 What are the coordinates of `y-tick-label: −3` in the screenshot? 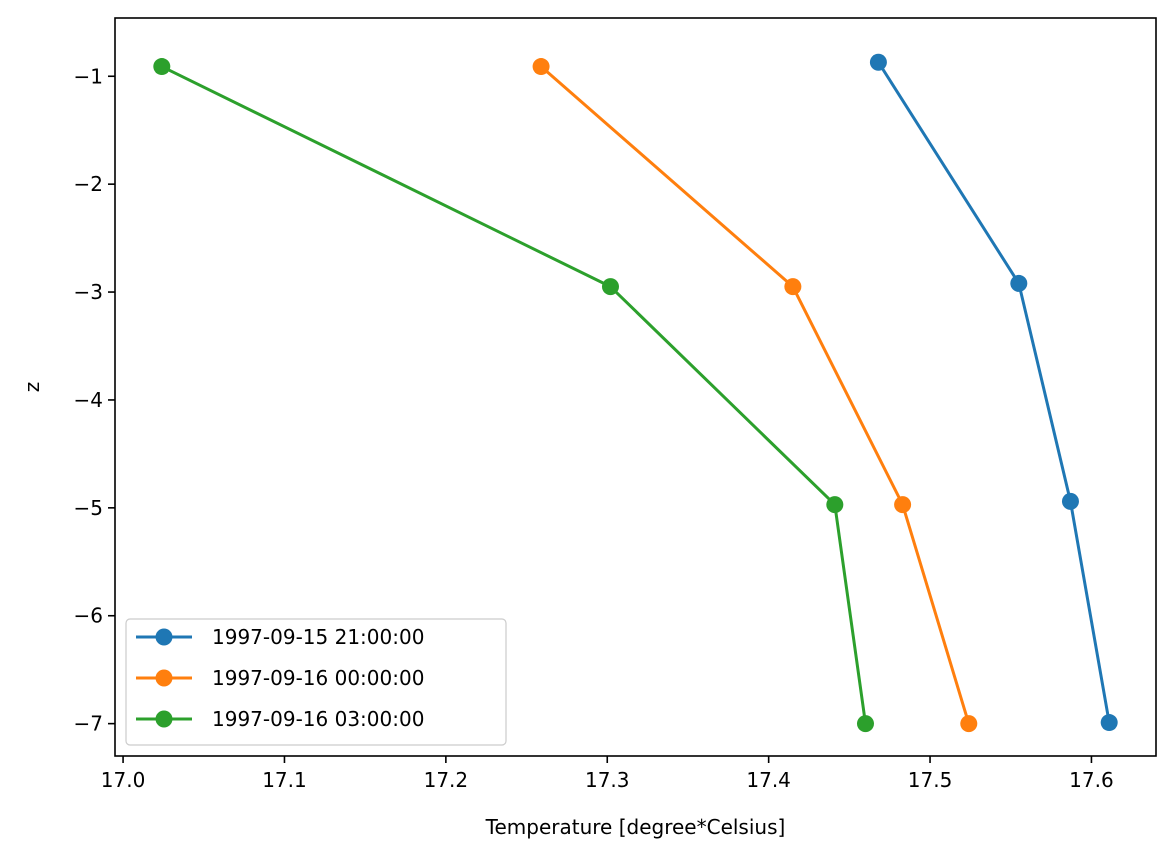 It's located at (88, 292).